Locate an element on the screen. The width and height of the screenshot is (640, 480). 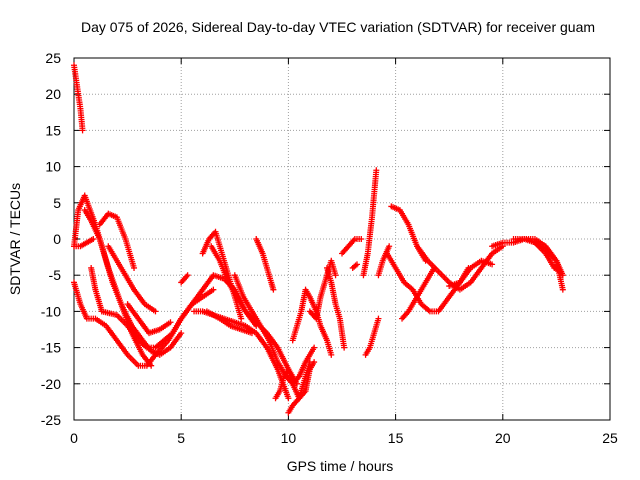
y-tick-label: -20 is located at coordinates (51, 384).